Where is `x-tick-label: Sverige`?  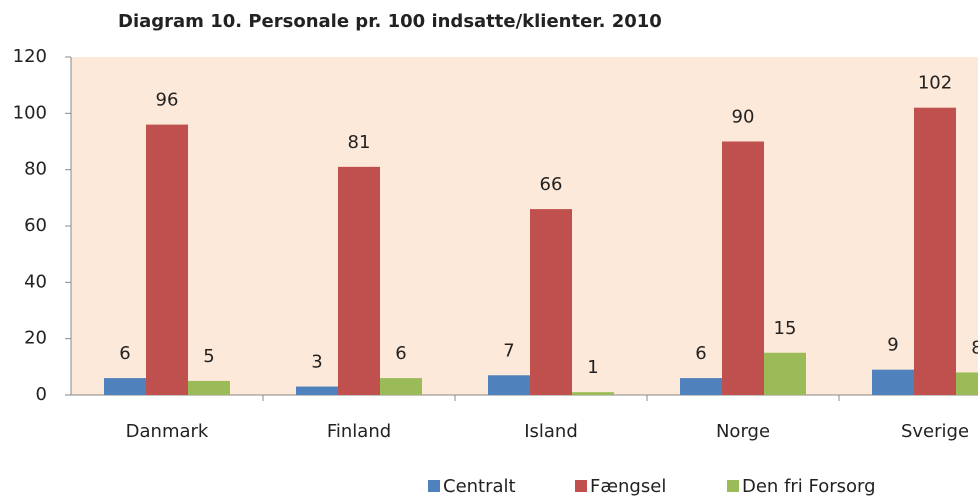 x-tick-label: Sverige is located at coordinates (935, 431).